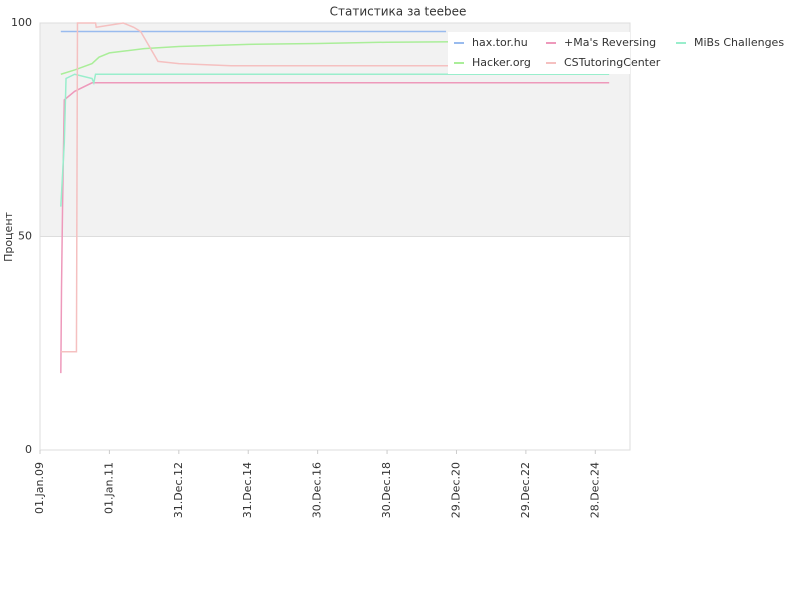 Image resolution: width=800 pixels, height=600 pixels. What do you see at coordinates (8, 236) in the screenshot?
I see `y-axis-label: Процент` at bounding box center [8, 236].